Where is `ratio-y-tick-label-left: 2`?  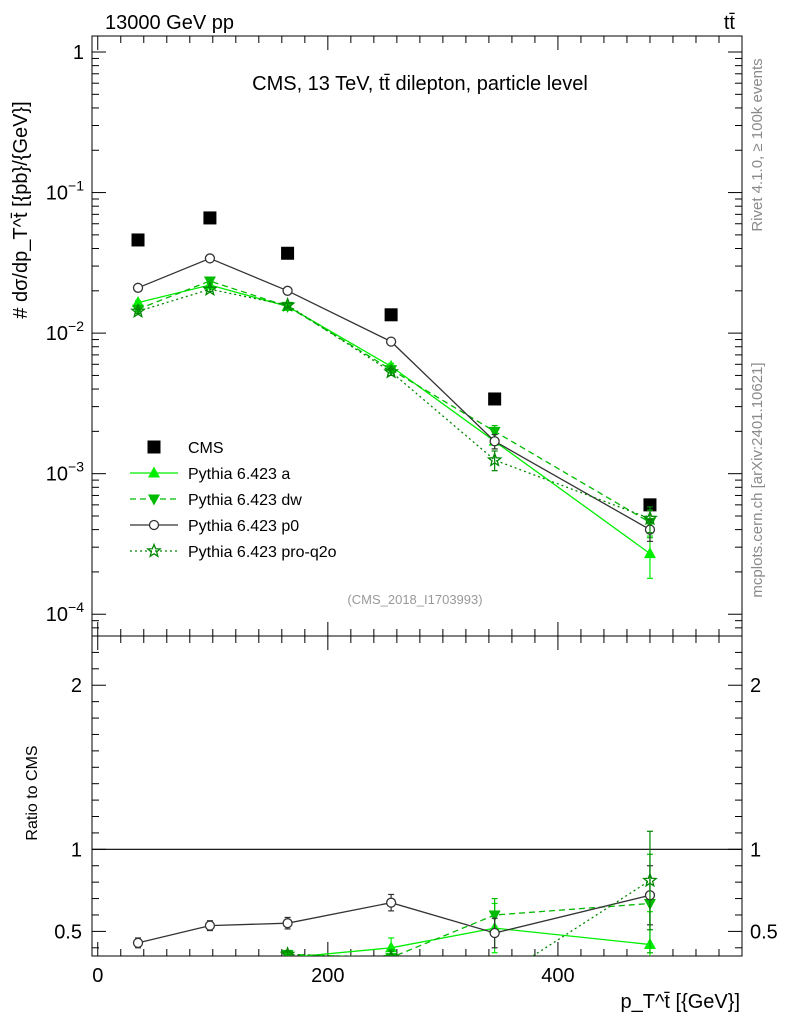 ratio-y-tick-label-left: 2 is located at coordinates (76, 686).